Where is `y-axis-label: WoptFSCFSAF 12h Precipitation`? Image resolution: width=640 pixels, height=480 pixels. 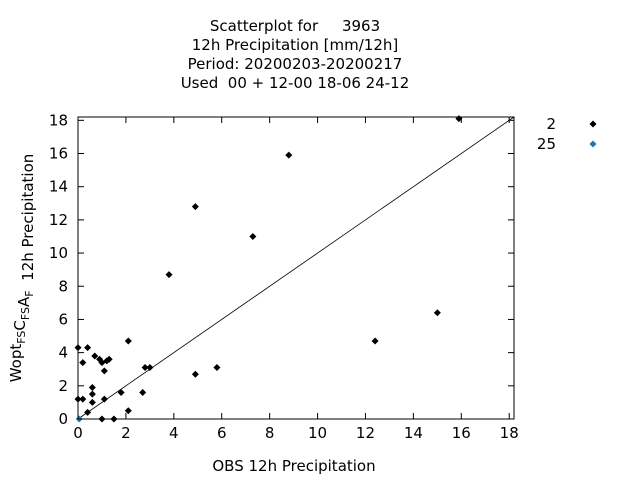 y-axis-label: WoptFSCFSAF 12h Precipitation is located at coordinates (22, 268).